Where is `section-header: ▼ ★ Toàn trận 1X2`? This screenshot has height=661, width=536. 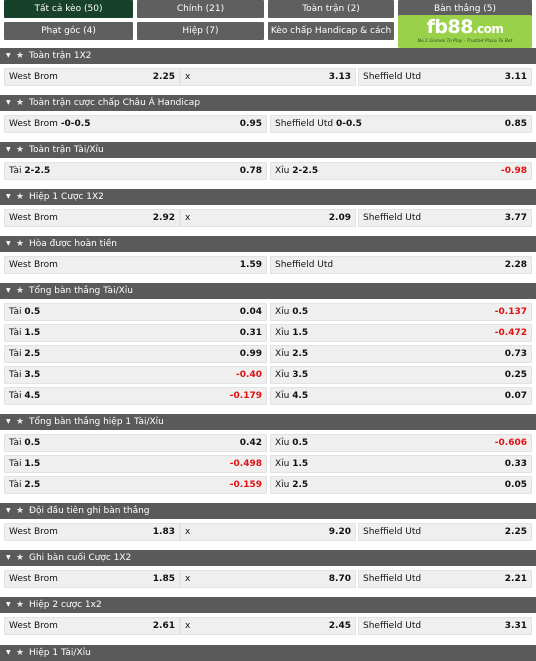 section-header: ▼ ★ Toàn trận 1X2 is located at coordinates (268, 56).